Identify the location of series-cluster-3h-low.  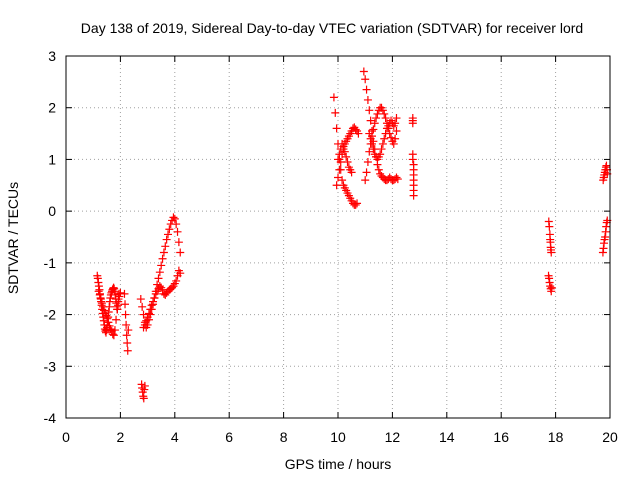
(143, 391).